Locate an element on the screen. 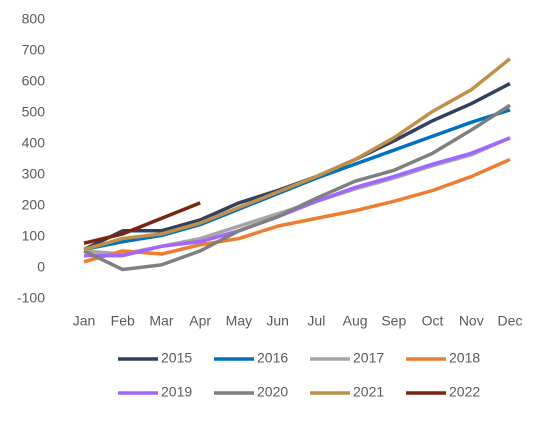  legend-label: 2021 is located at coordinates (368, 392).